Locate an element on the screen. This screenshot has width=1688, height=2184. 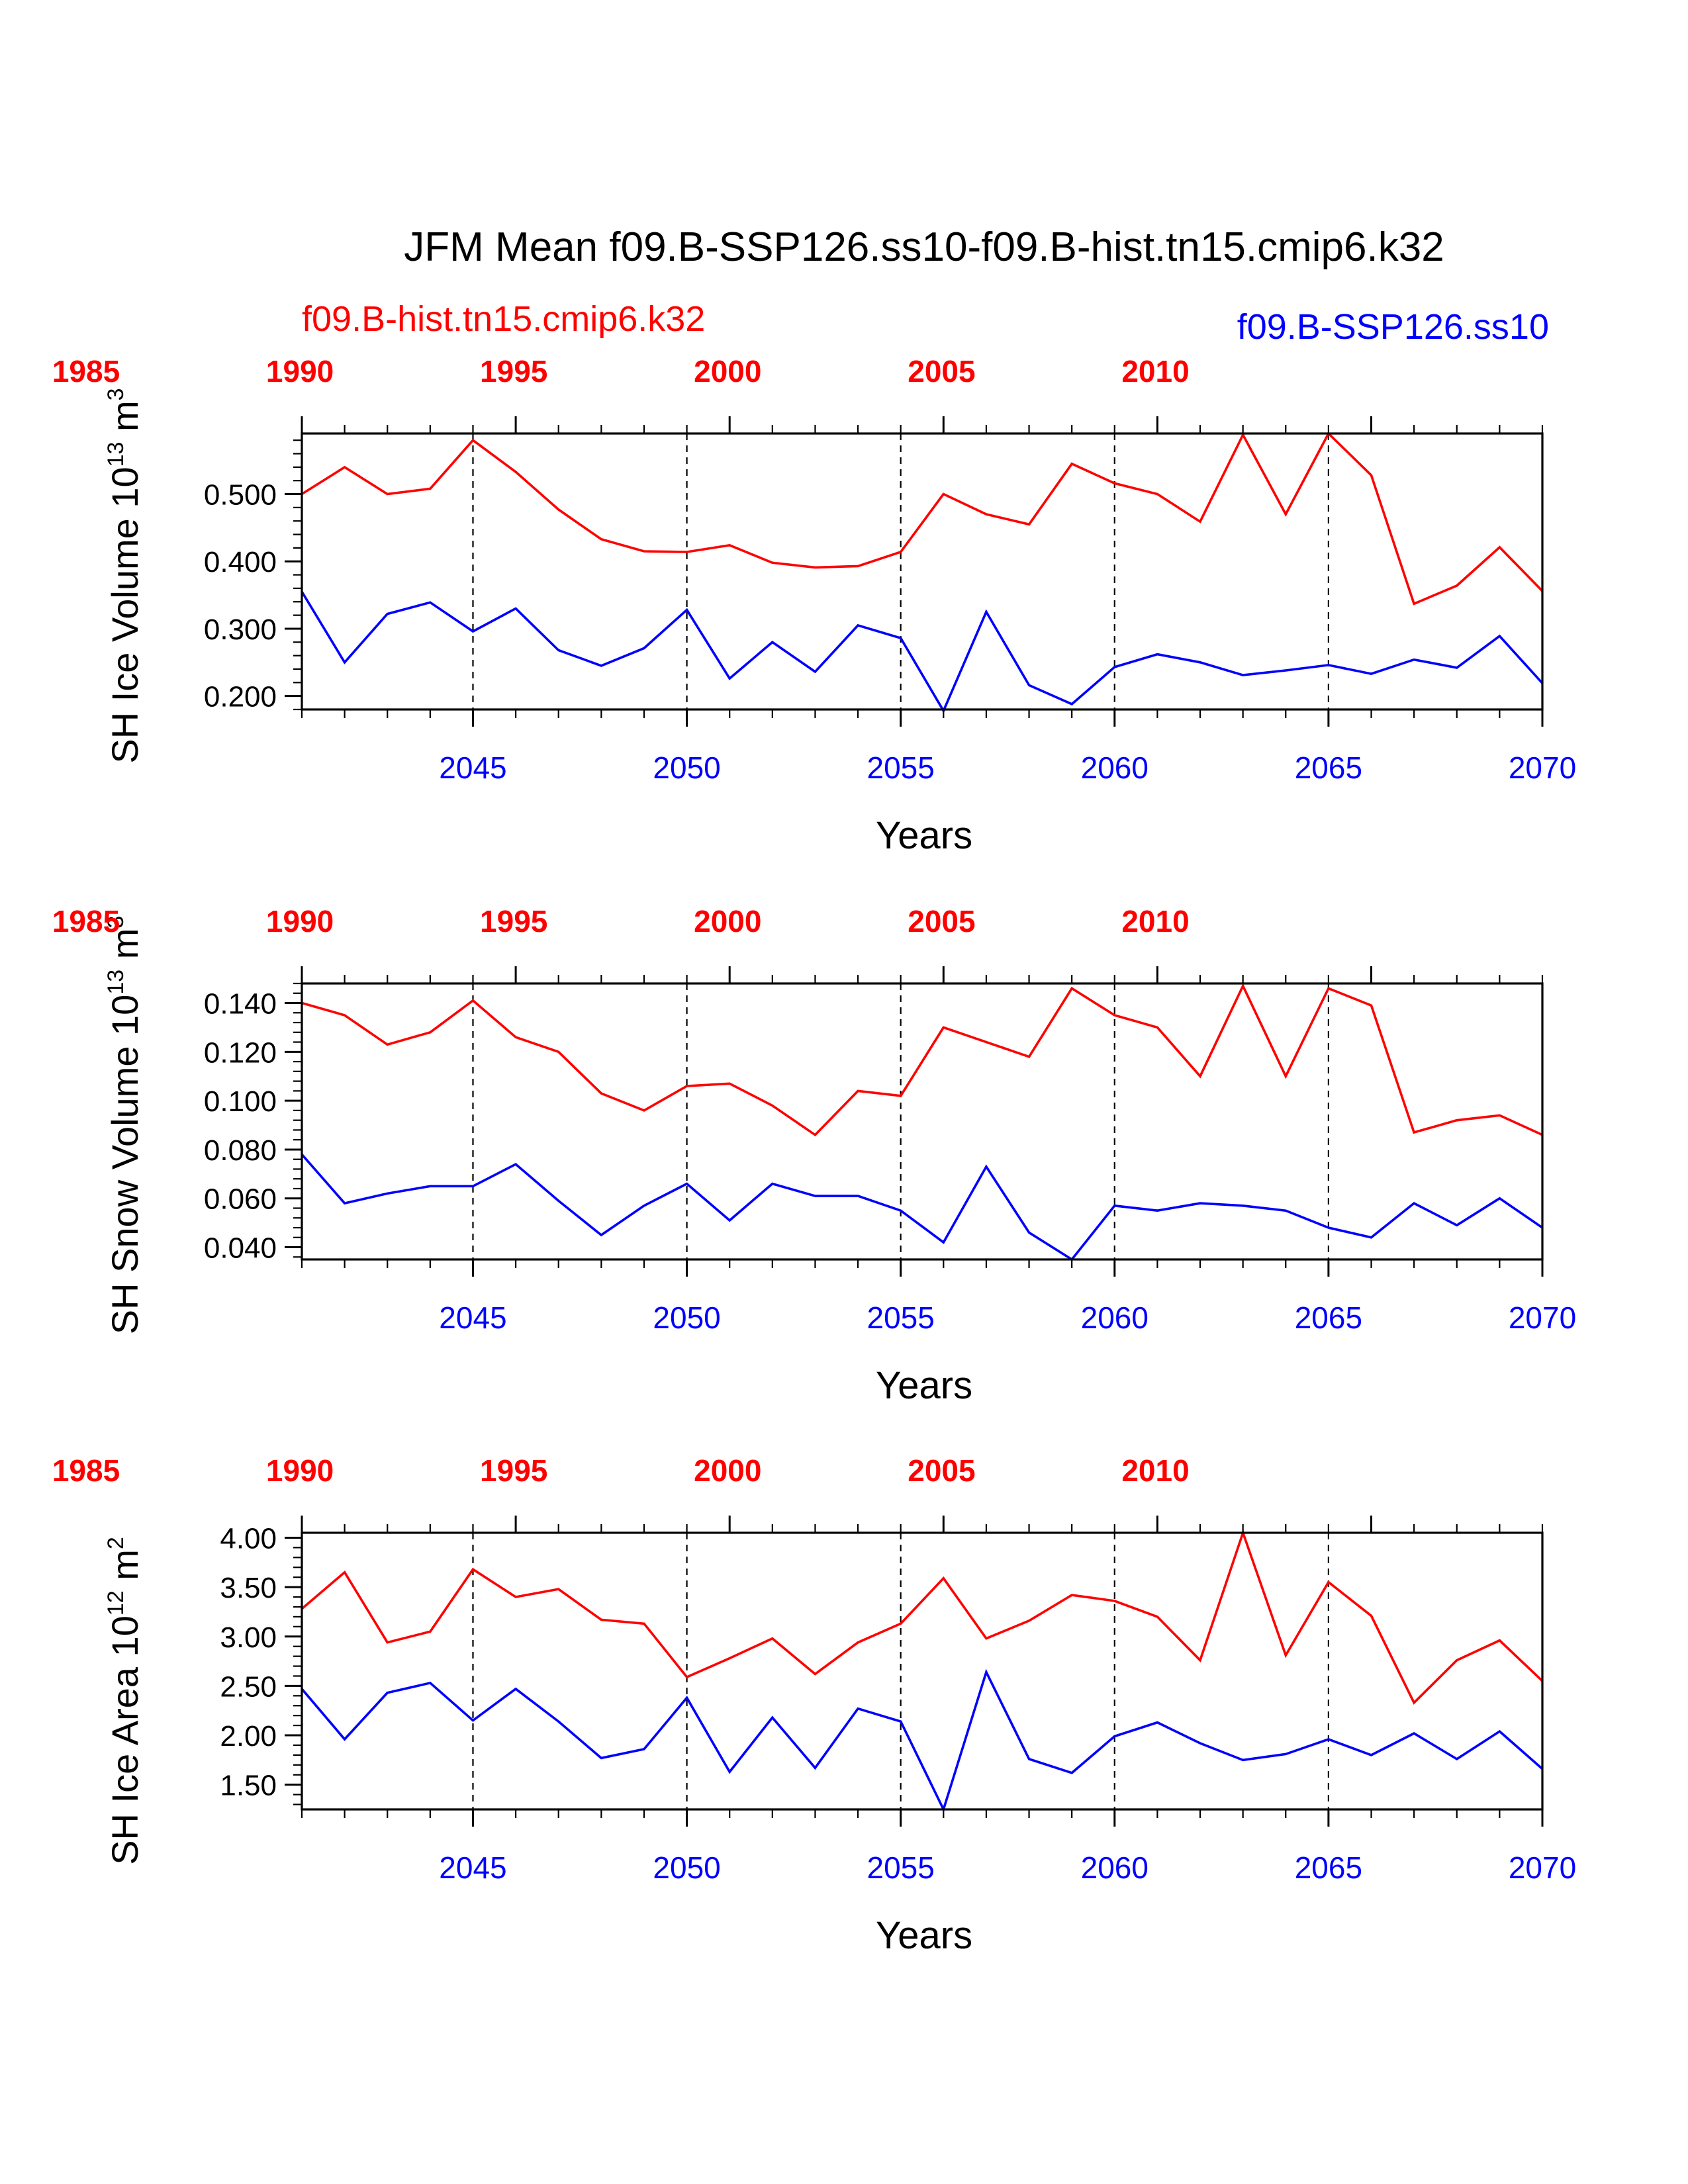
y-tick-label: 0.100 is located at coordinates (240, 1101).